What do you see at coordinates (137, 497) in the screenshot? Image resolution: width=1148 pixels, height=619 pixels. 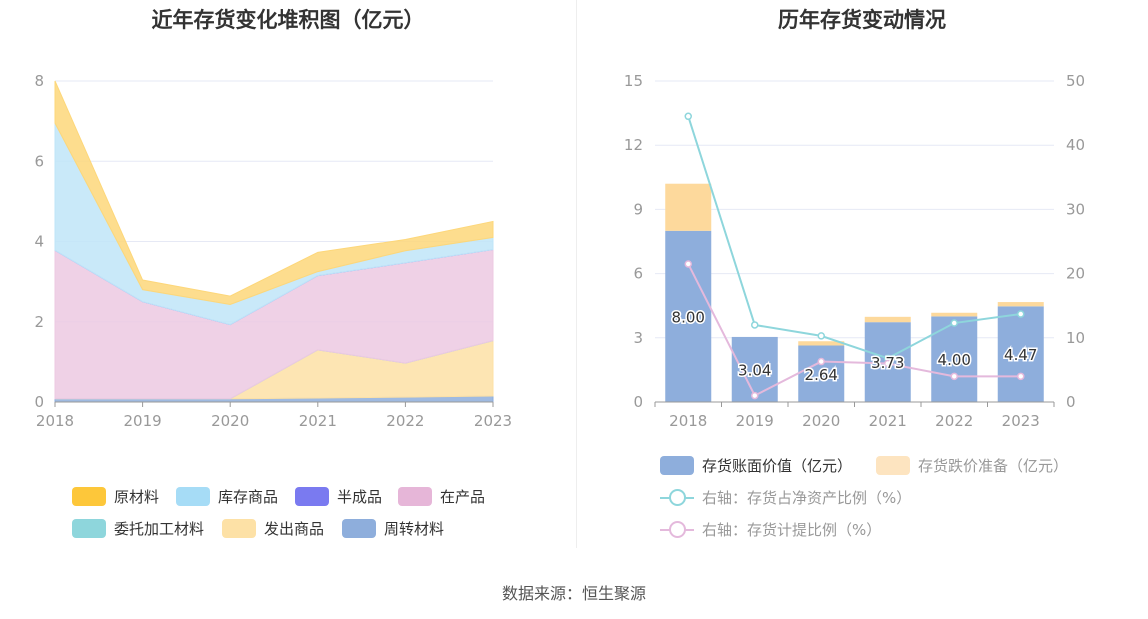 I see `legend-label: 原材料` at bounding box center [137, 497].